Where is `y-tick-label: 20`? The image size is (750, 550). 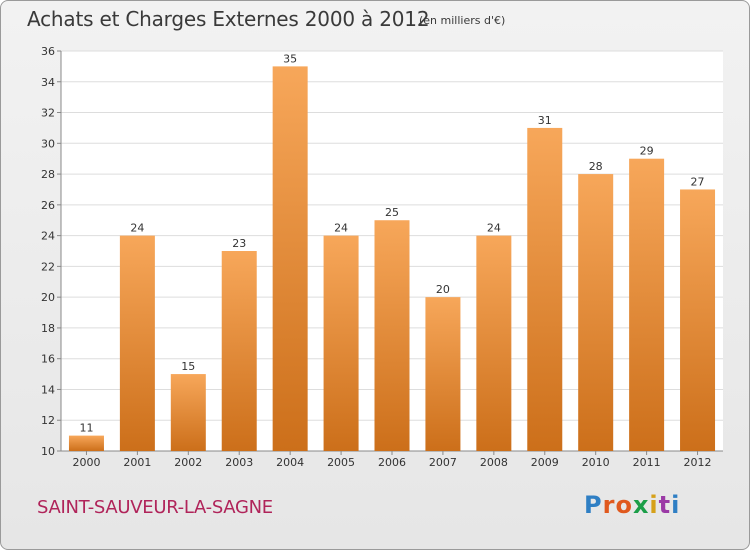
y-tick-label: 20 is located at coordinates (48, 297).